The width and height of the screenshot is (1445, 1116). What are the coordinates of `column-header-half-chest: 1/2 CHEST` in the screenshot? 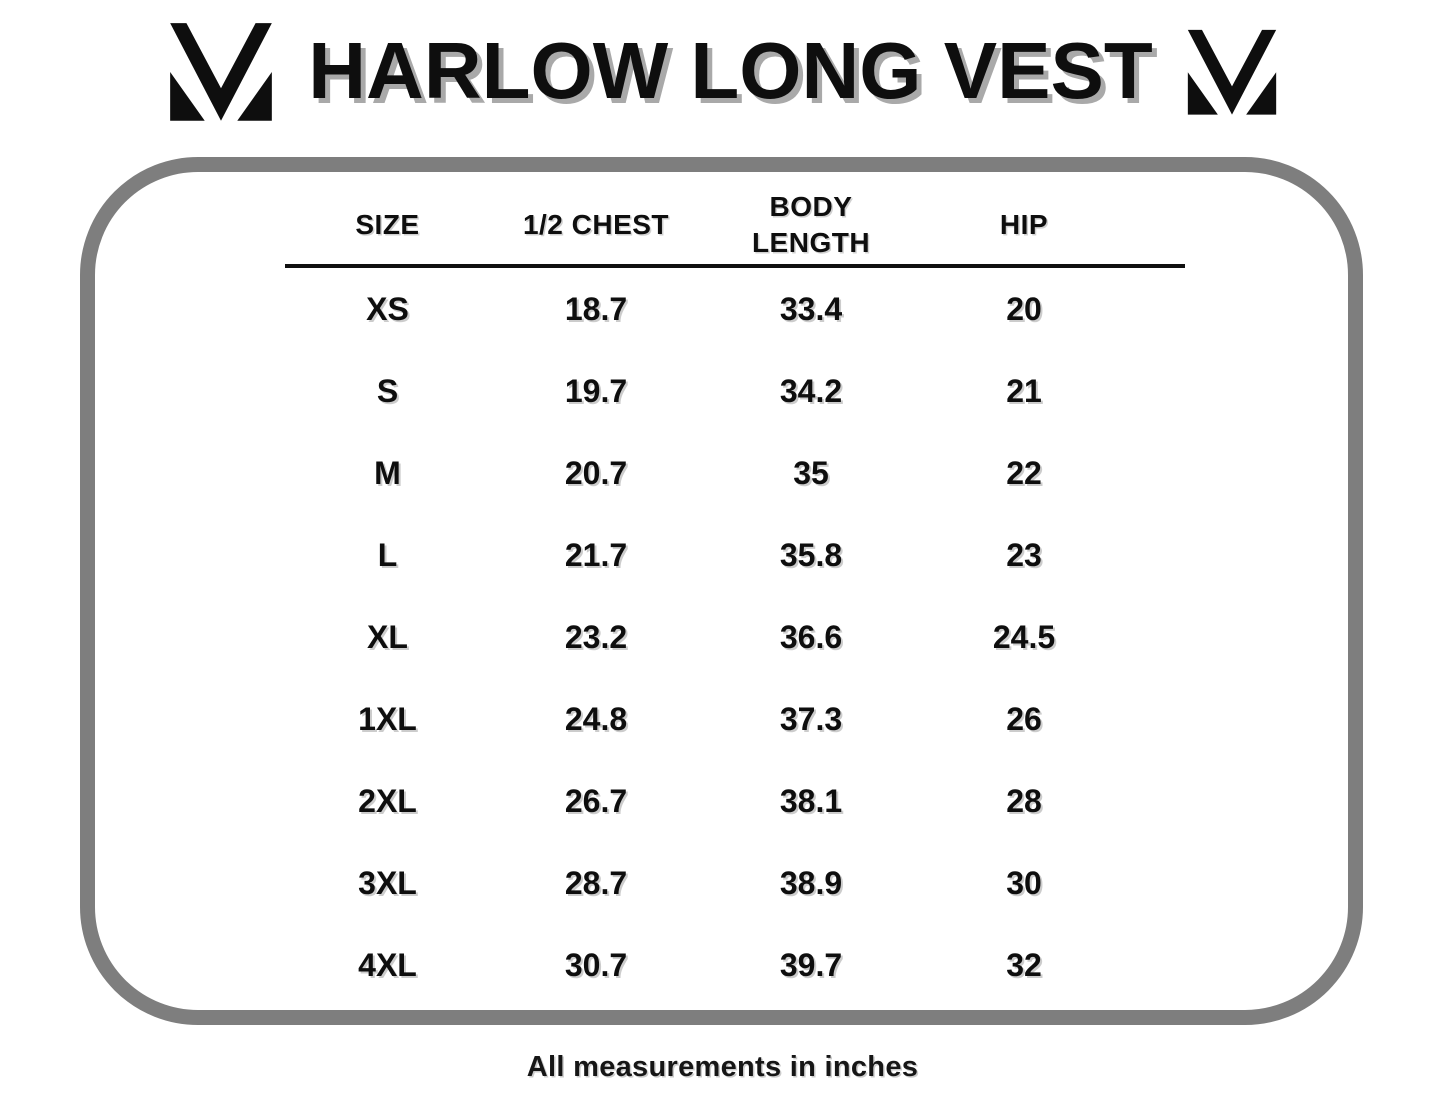 It's located at (596, 224).